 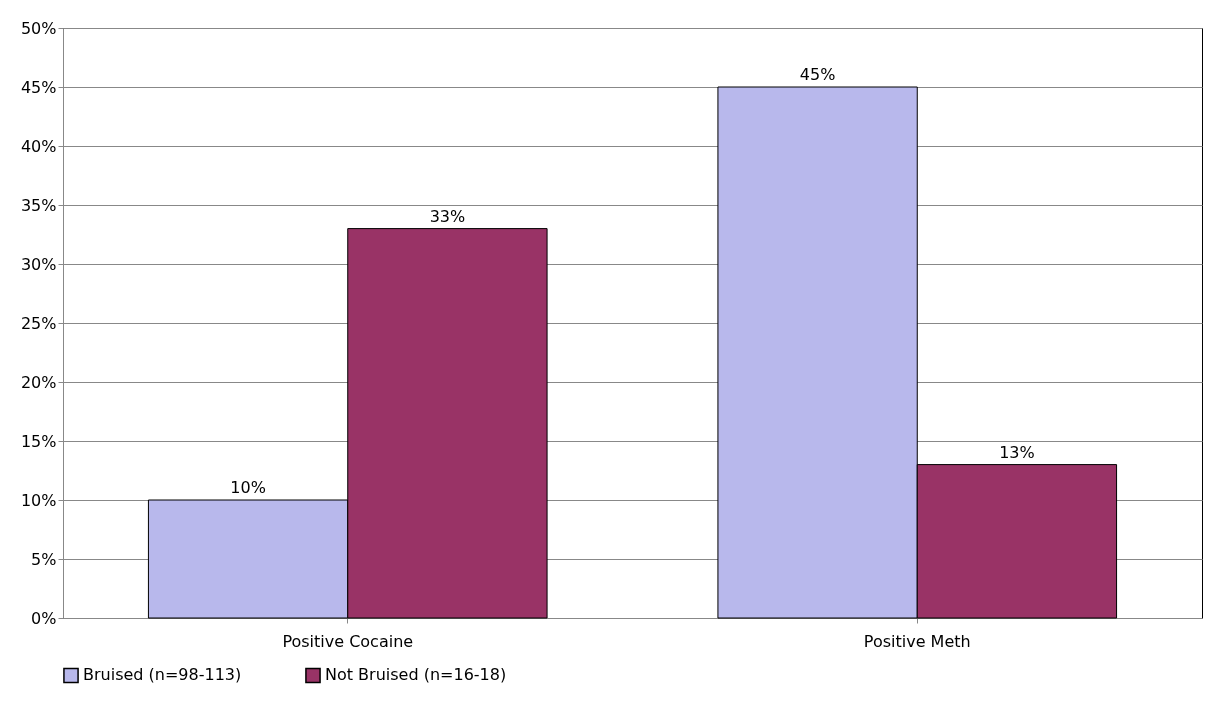 What do you see at coordinates (38, 500) in the screenshot?
I see `y-tick-label: 10%` at bounding box center [38, 500].